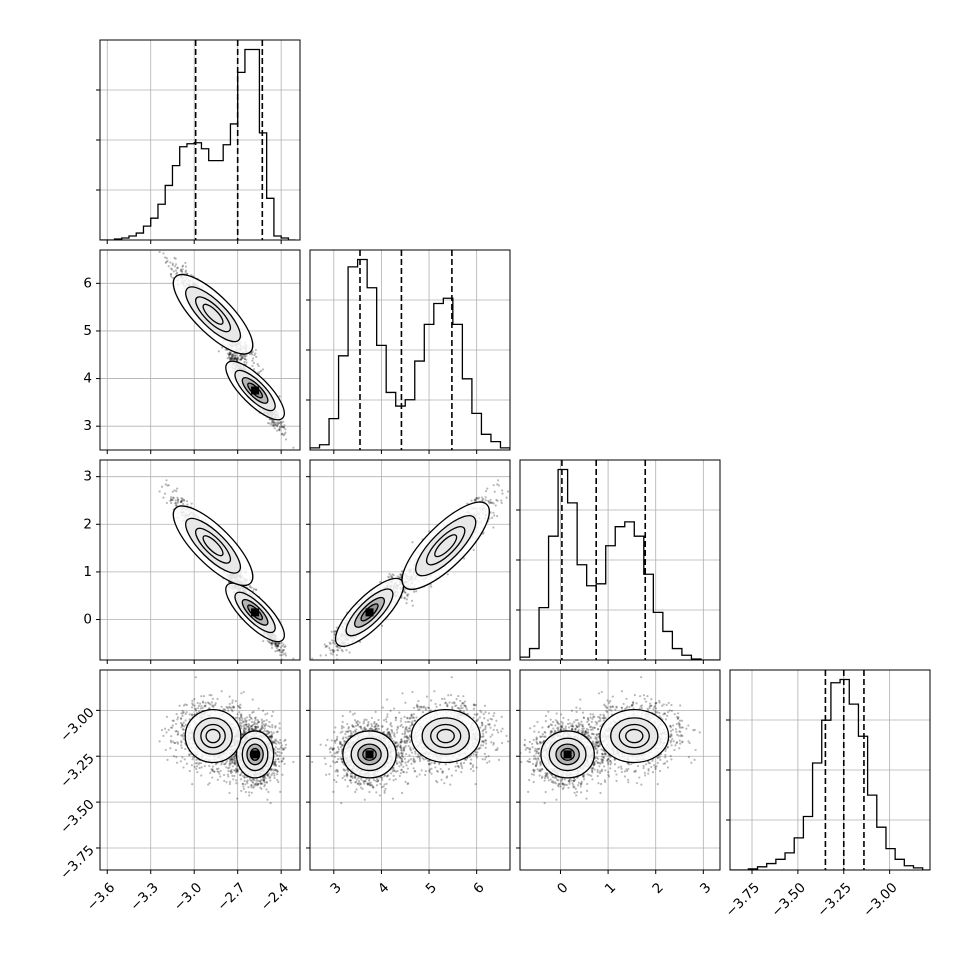 The width and height of the screenshot is (970, 970). I want to click on y-tick-label: 6, so click(87, 283).